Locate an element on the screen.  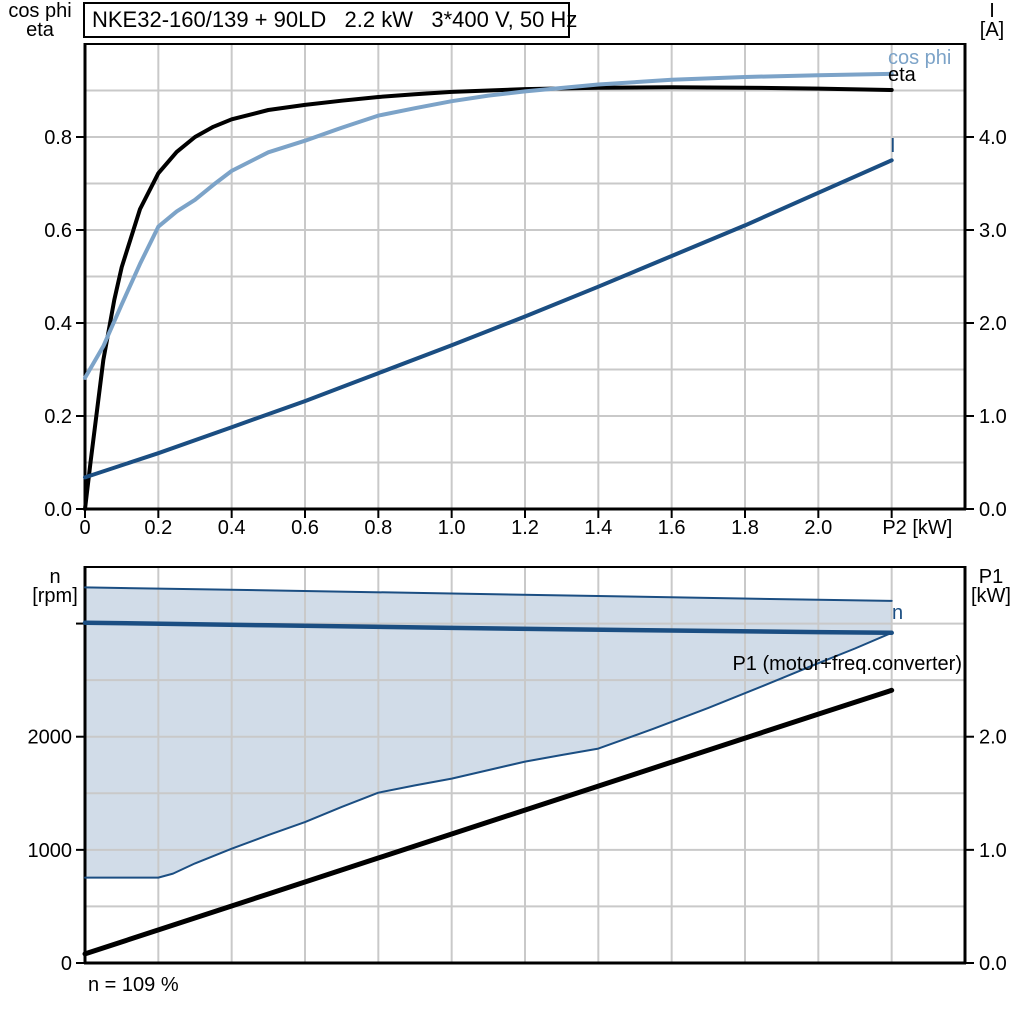
x-tick-label: 1.0 is located at coordinates (452, 528).